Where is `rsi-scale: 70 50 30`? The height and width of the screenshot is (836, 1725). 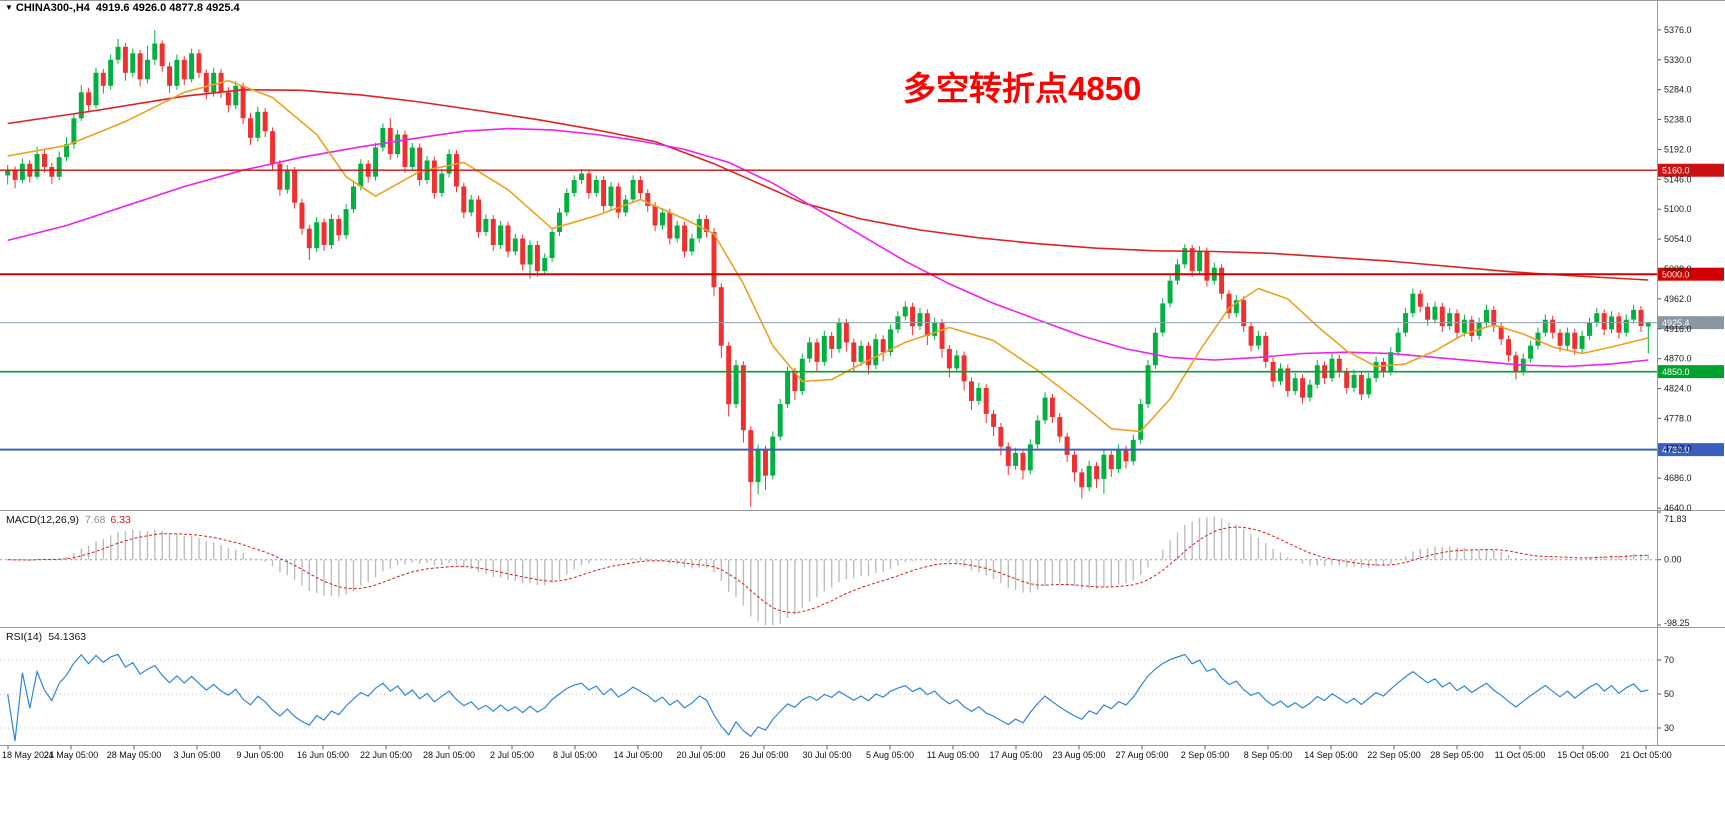 rsi-scale: 70 50 30 is located at coordinates (1666, 694).